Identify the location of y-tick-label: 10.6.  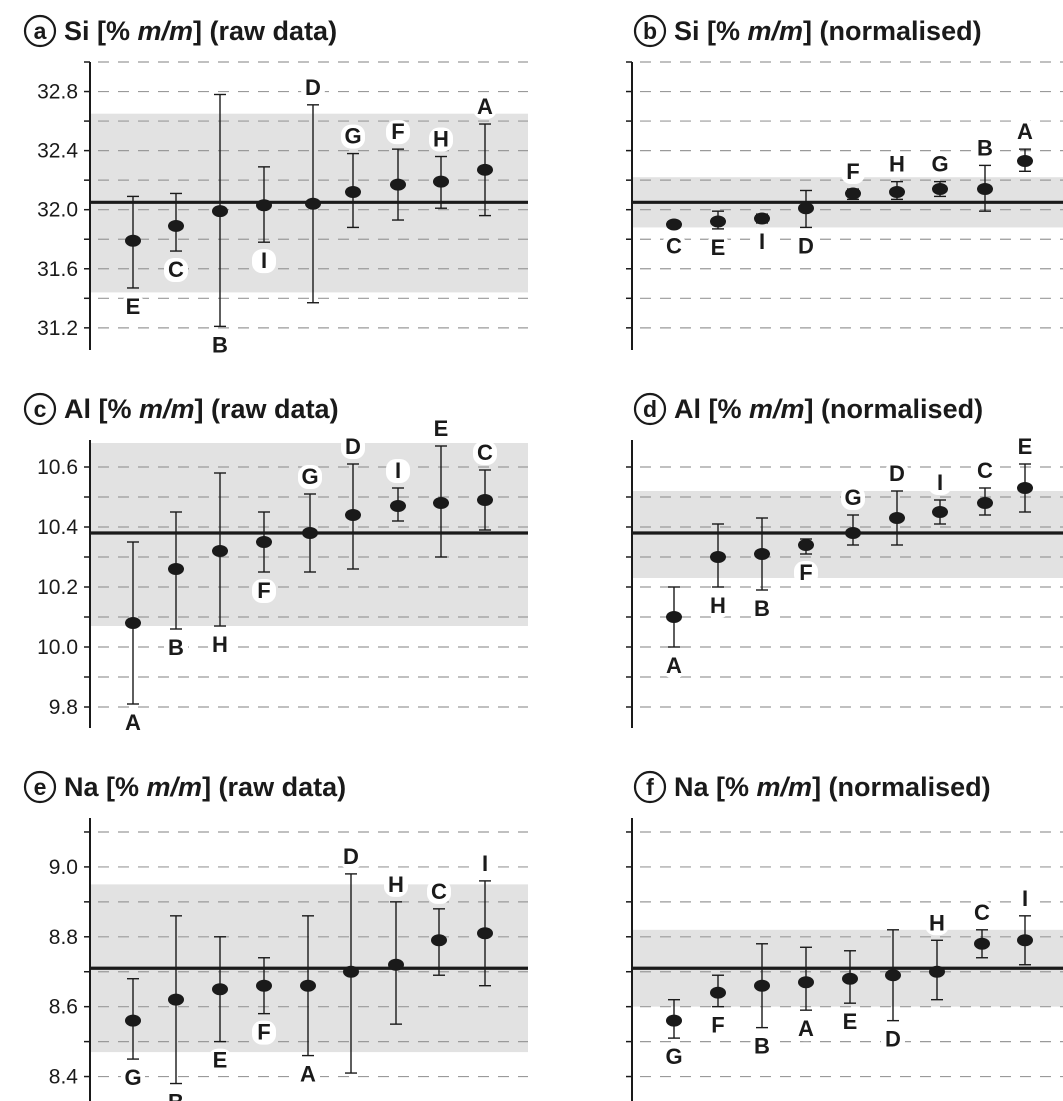
(57, 467).